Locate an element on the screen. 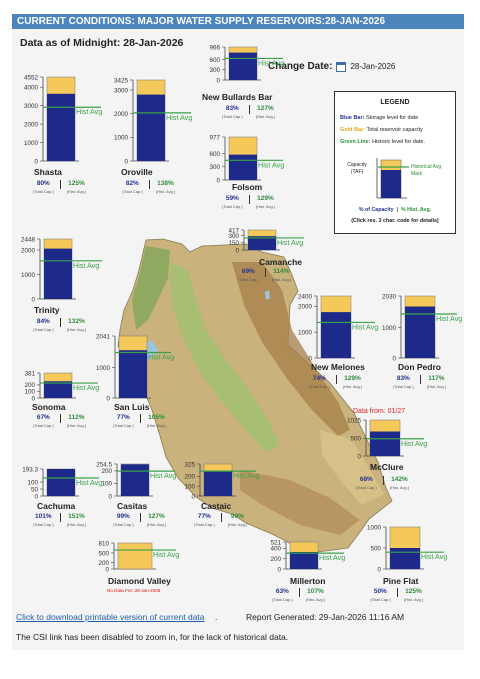 Image resolution: width=480 pixels, height=679 pixels. calendar-icon is located at coordinates (341, 66).